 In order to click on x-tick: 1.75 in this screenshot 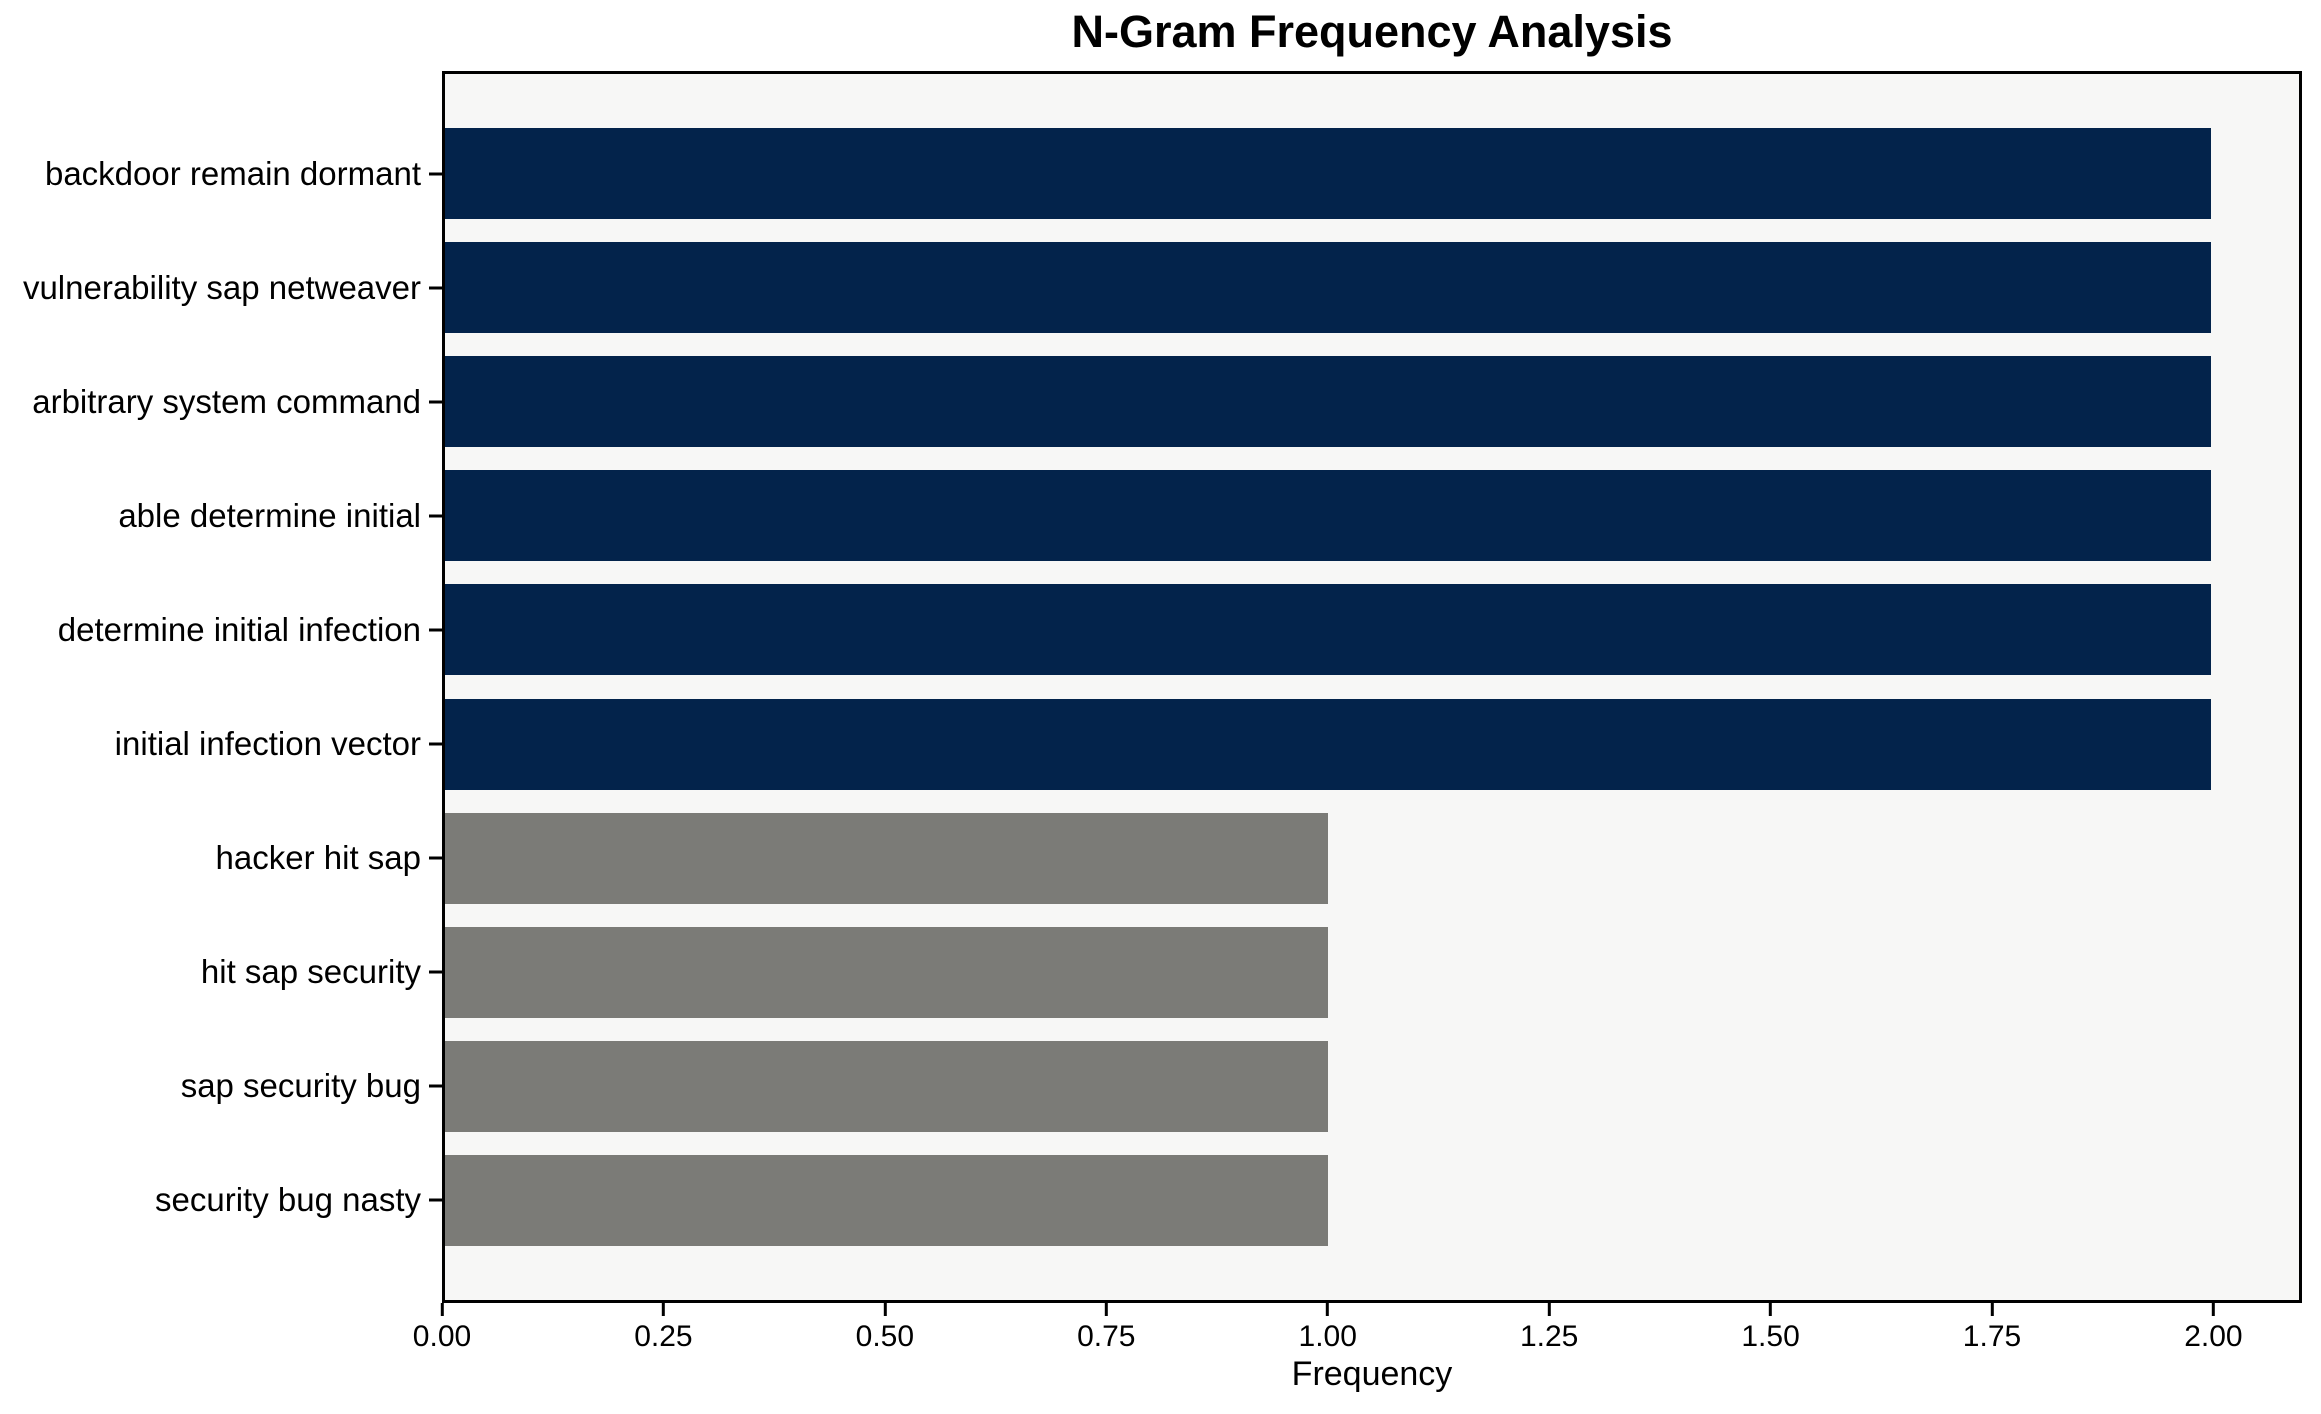, I will do `click(1992, 1328)`.